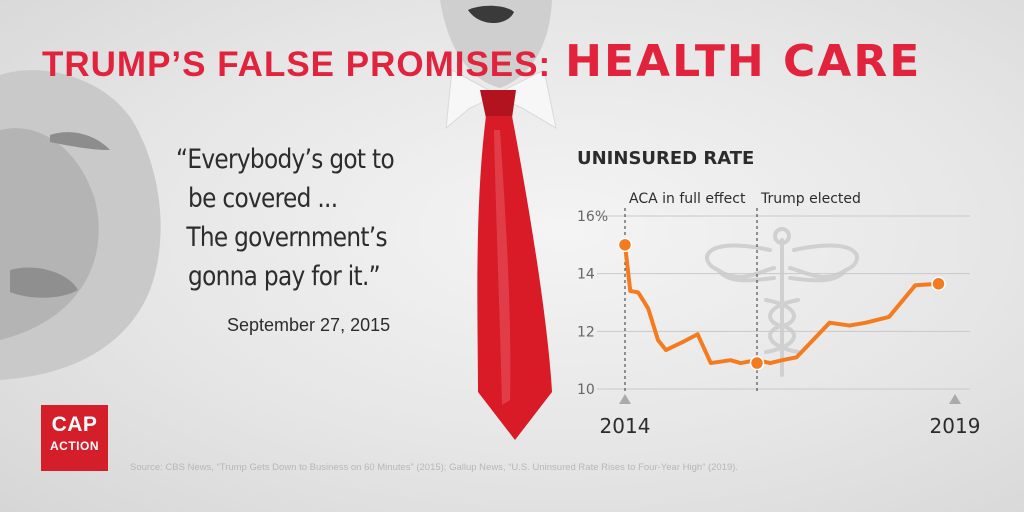 This screenshot has width=1024, height=512. I want to click on tie-highlight, so click(502, 267).